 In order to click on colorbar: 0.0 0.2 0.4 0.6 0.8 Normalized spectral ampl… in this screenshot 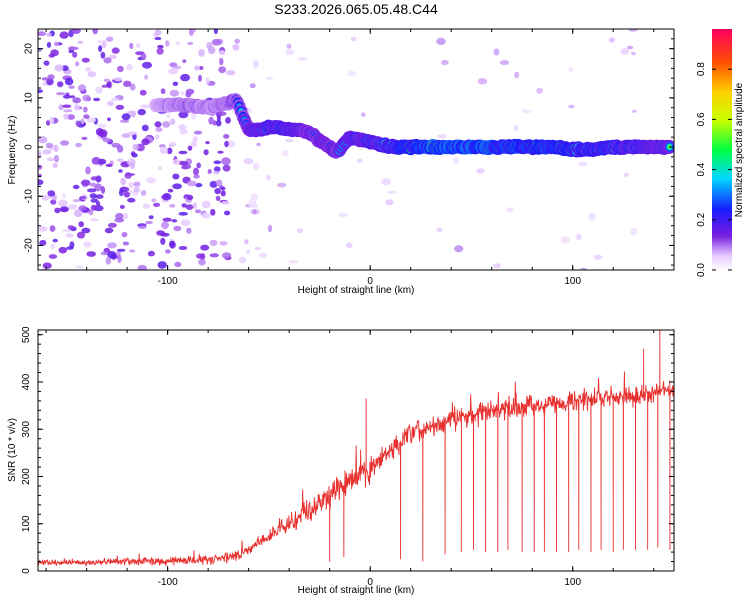, I will do `click(720, 153)`.